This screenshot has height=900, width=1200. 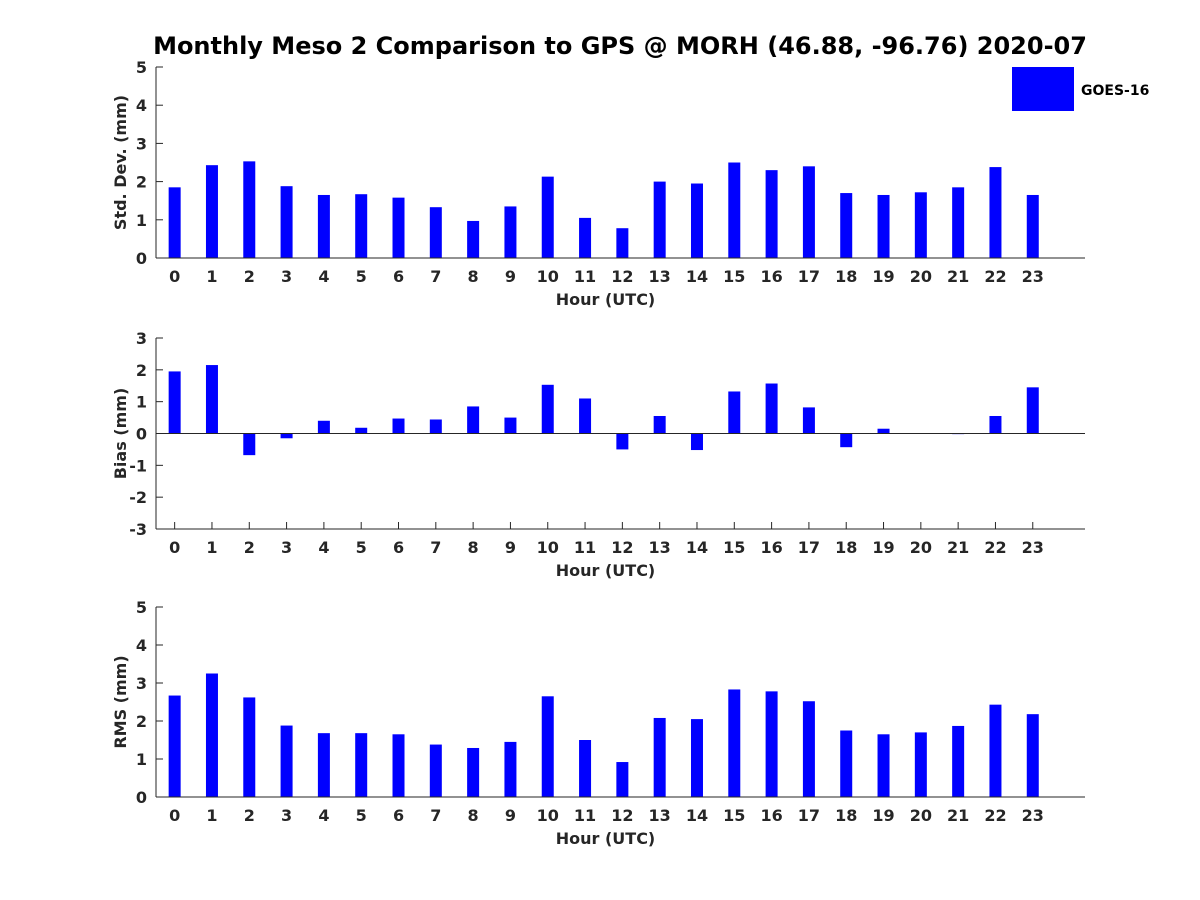 I want to click on x-tick-label: 10, so click(x=548, y=547).